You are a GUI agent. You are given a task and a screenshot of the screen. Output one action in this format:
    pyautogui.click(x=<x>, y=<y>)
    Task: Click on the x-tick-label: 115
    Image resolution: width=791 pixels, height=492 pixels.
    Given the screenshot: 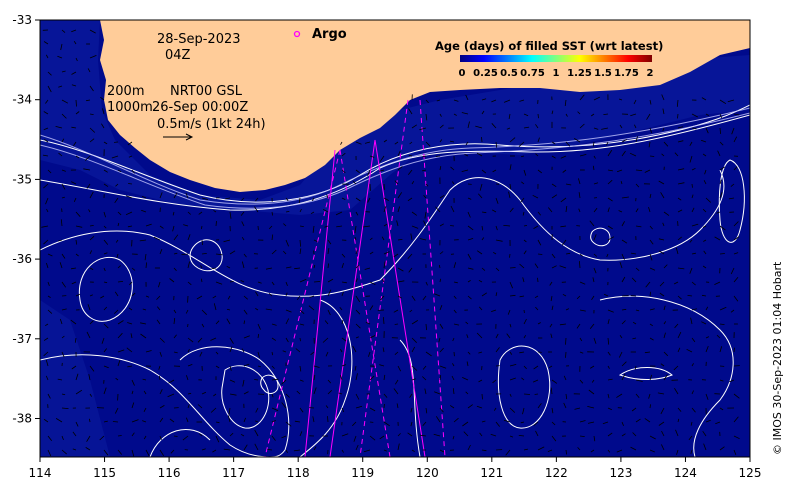 What is the action you would take?
    pyautogui.click(x=104, y=473)
    